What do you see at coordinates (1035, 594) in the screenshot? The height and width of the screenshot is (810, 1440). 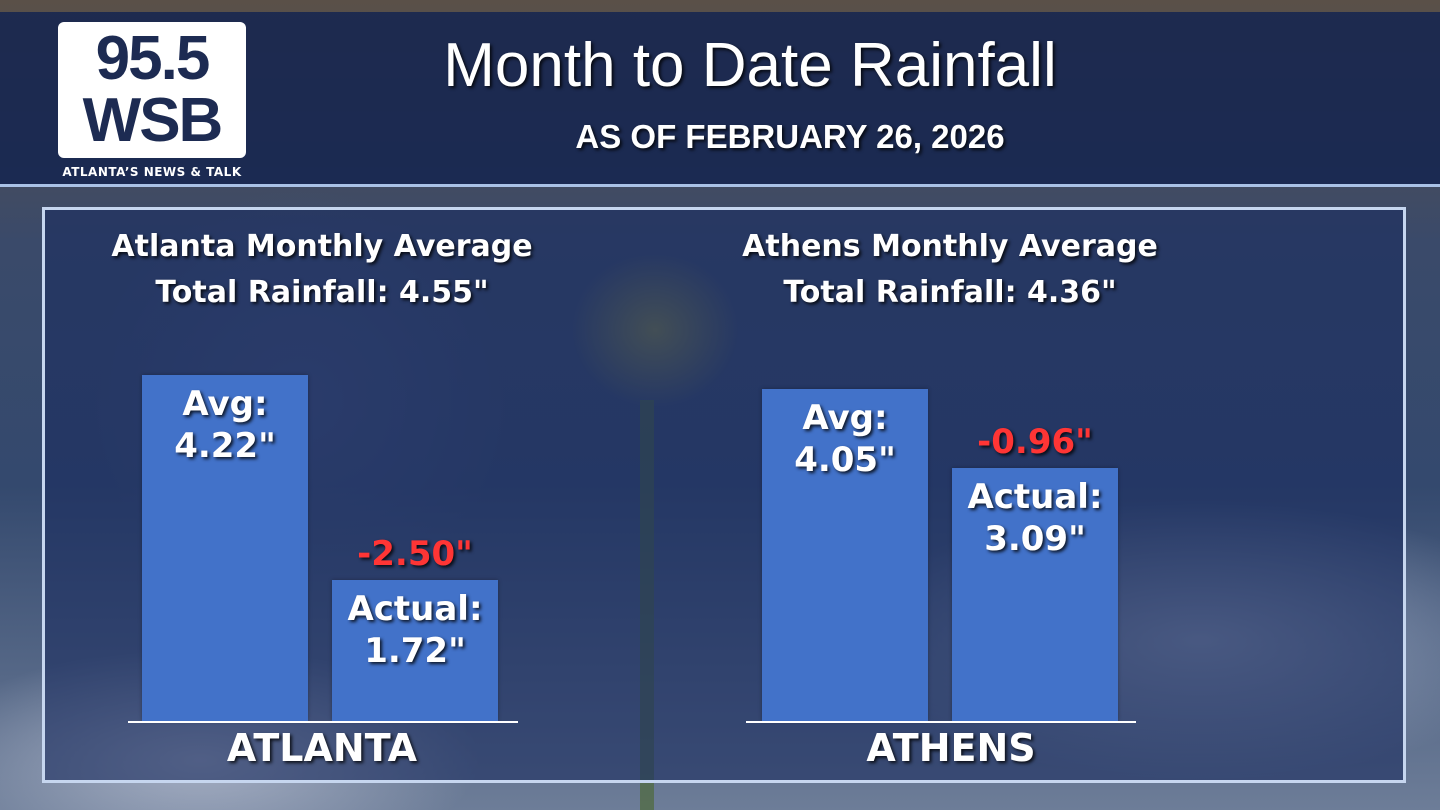 I see `athens-bar-actual` at bounding box center [1035, 594].